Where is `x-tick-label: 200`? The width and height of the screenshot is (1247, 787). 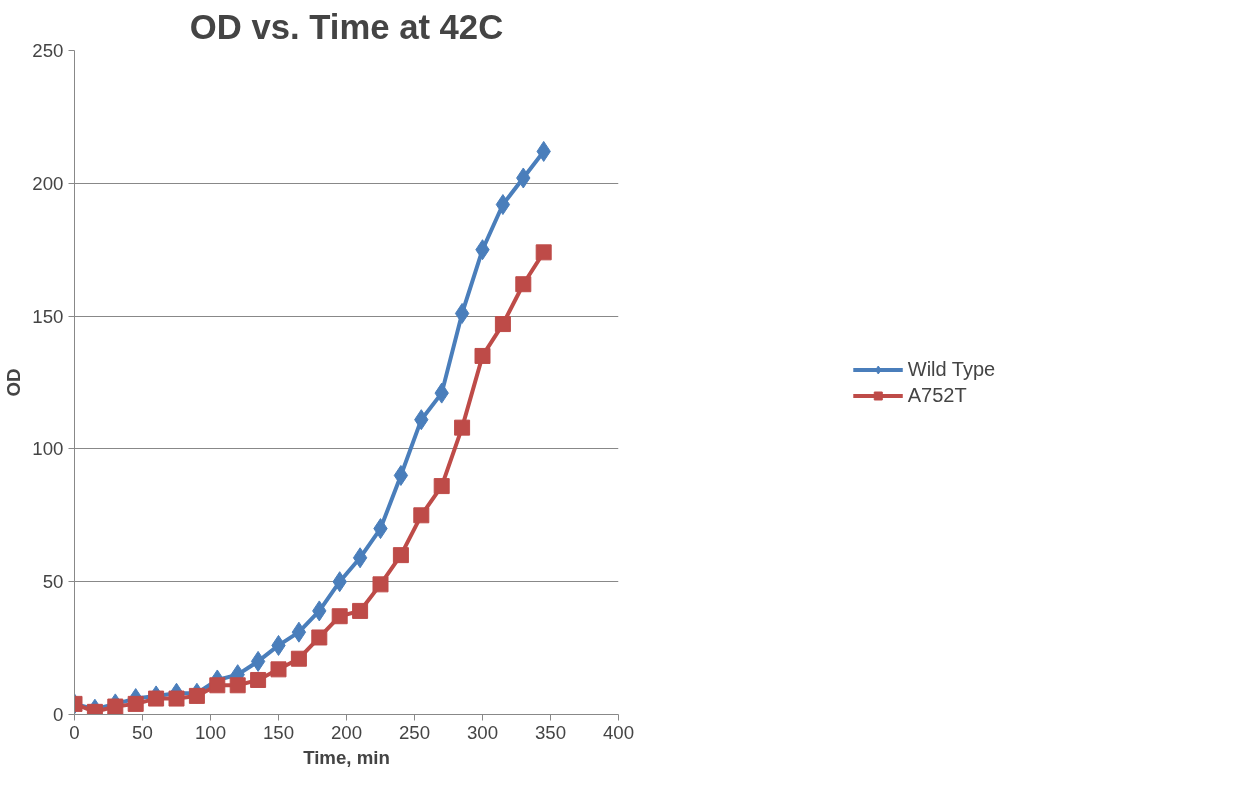 x-tick-label: 200 is located at coordinates (346, 732).